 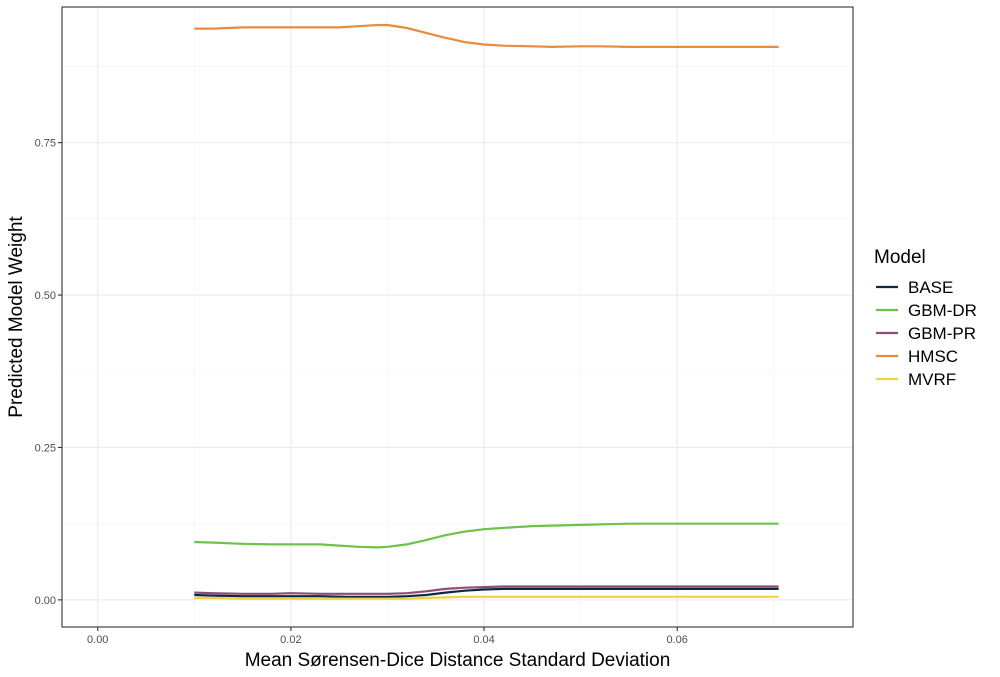 I want to click on legend: Model BASE GBM-DR GBM-PR HMSC MVRF, so click(x=925, y=318).